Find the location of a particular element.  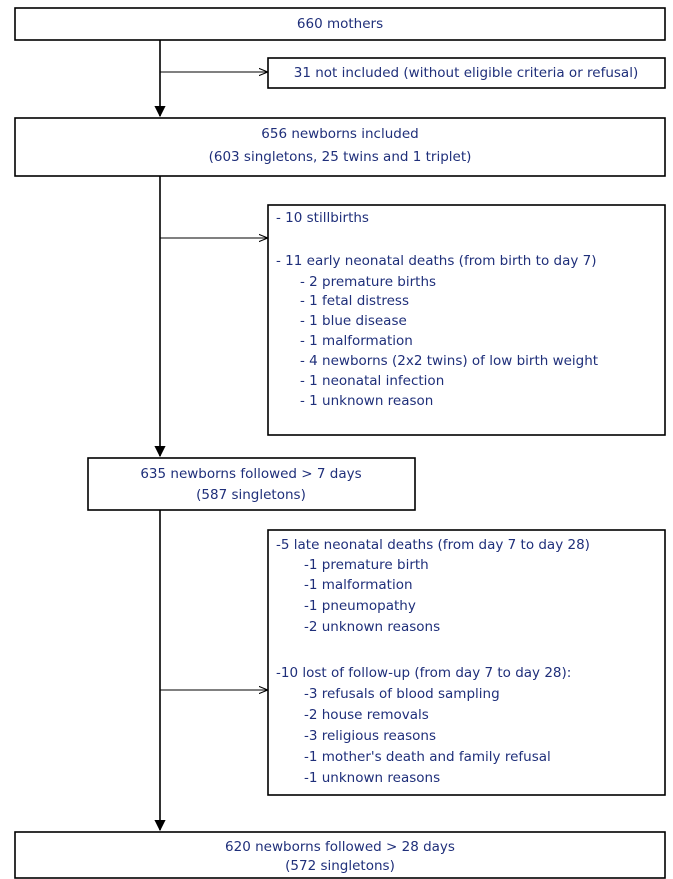

node-text: - 1 fetal distress is located at coordinates (354, 301).